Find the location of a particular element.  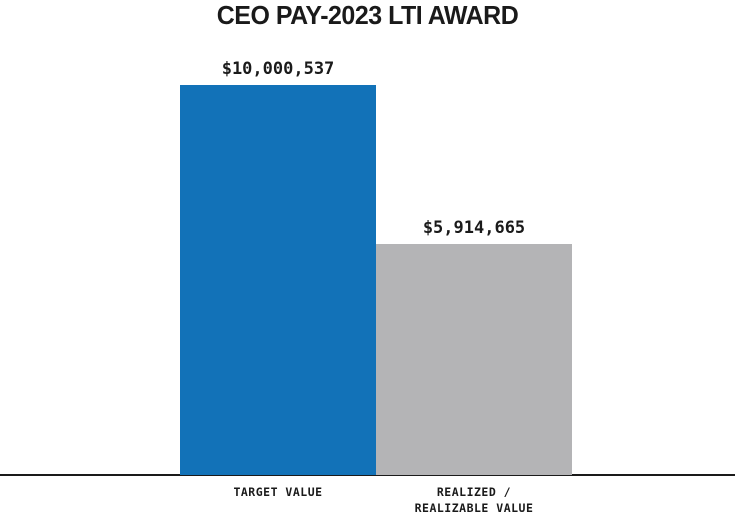

chart-title: CEO PAY-2023 LTI AWARD is located at coordinates (367, 15).